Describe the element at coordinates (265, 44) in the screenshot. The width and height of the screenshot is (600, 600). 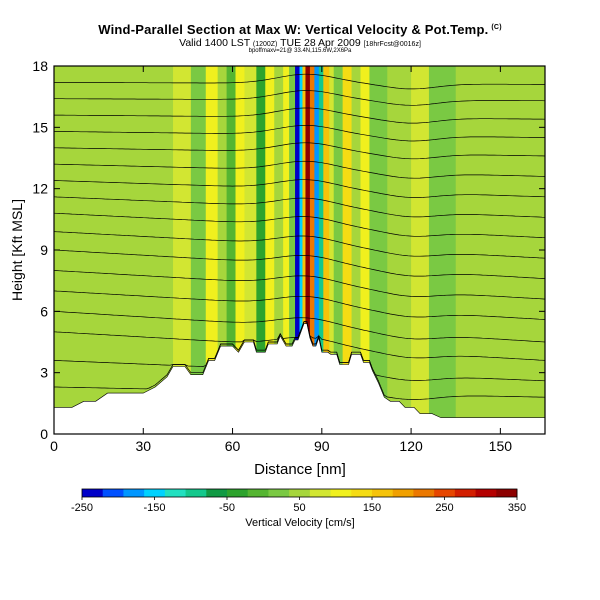
I see `valid-utc: (1200Z)` at that location.